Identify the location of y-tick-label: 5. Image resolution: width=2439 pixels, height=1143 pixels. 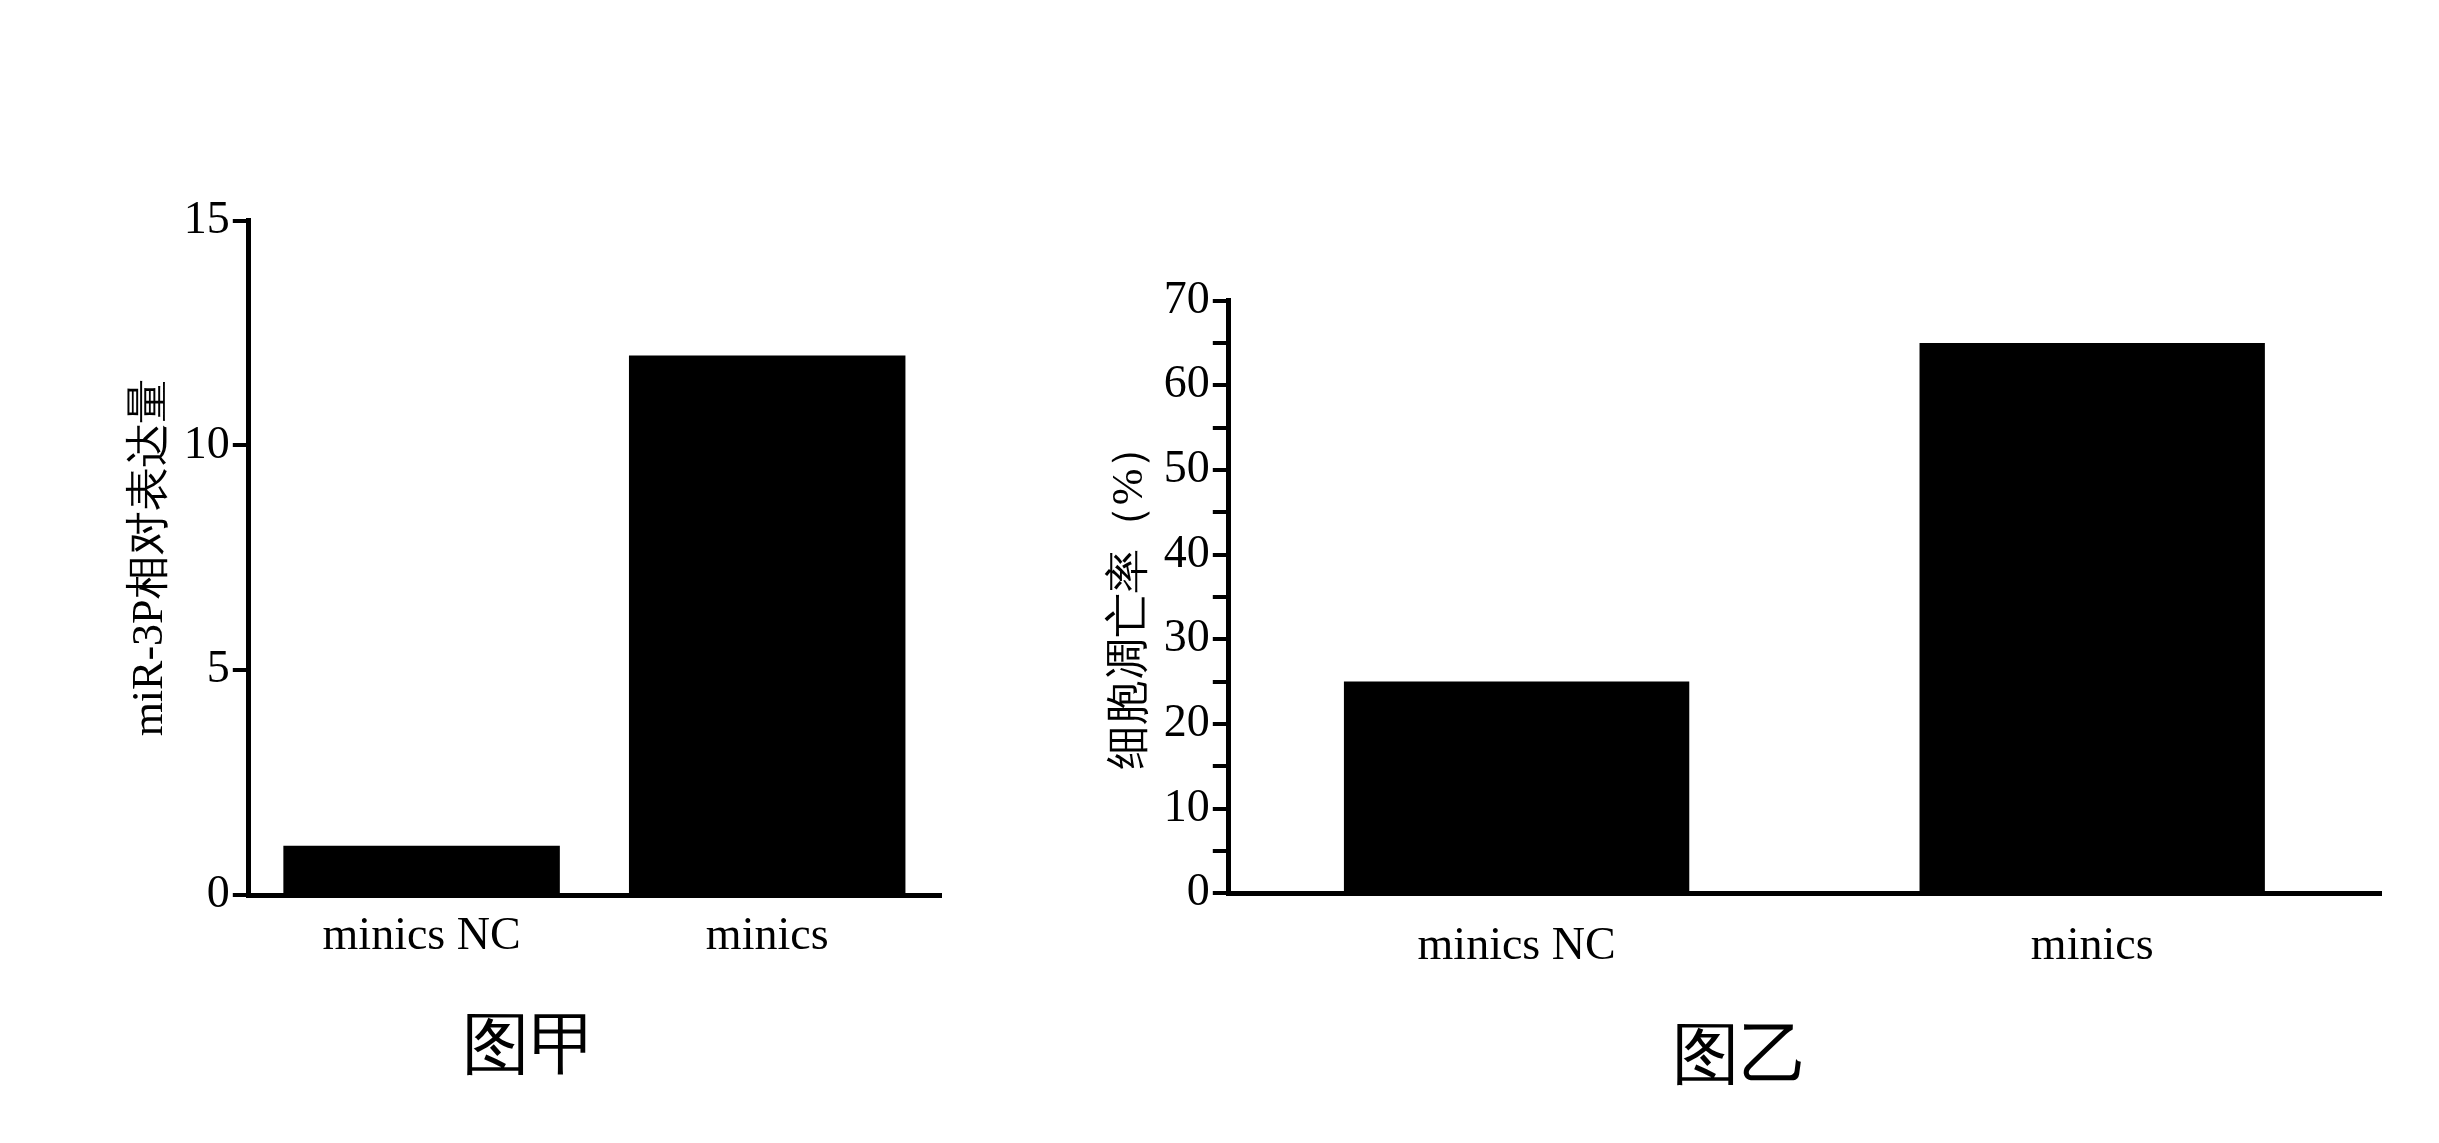
(218, 667).